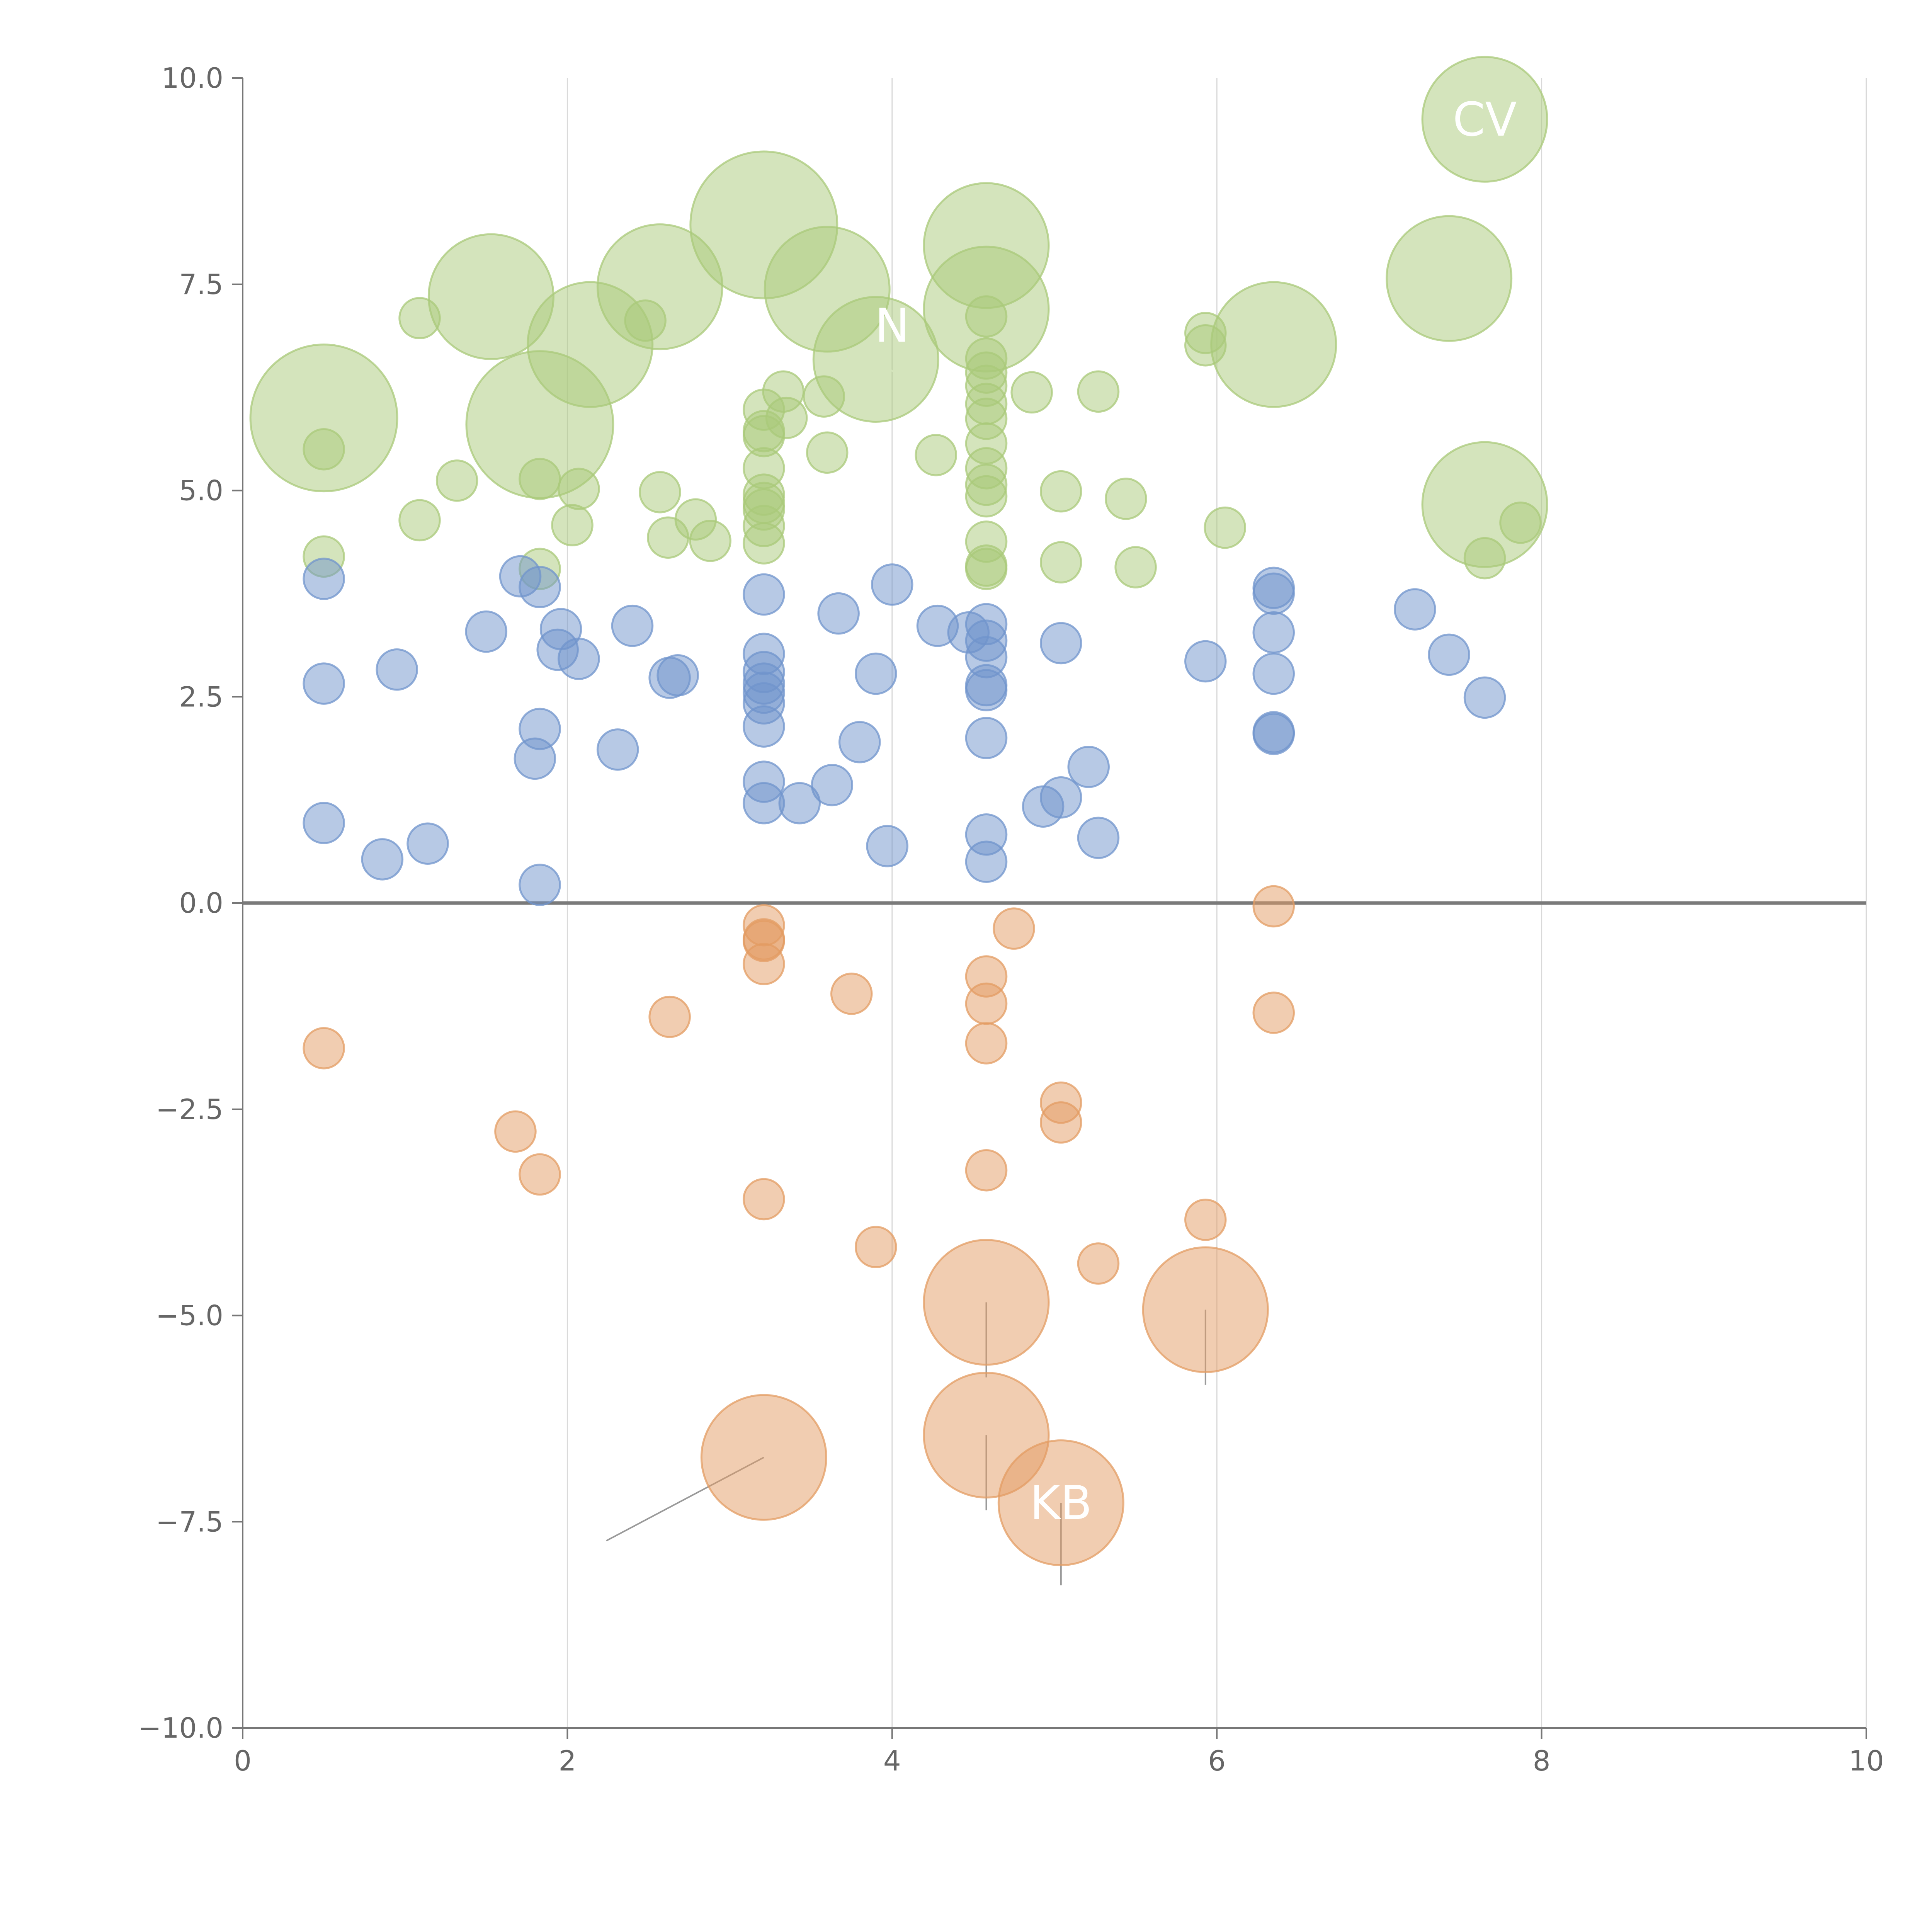  What do you see at coordinates (190, 1109) in the screenshot?
I see `y-tick-label: −2.5` at bounding box center [190, 1109].